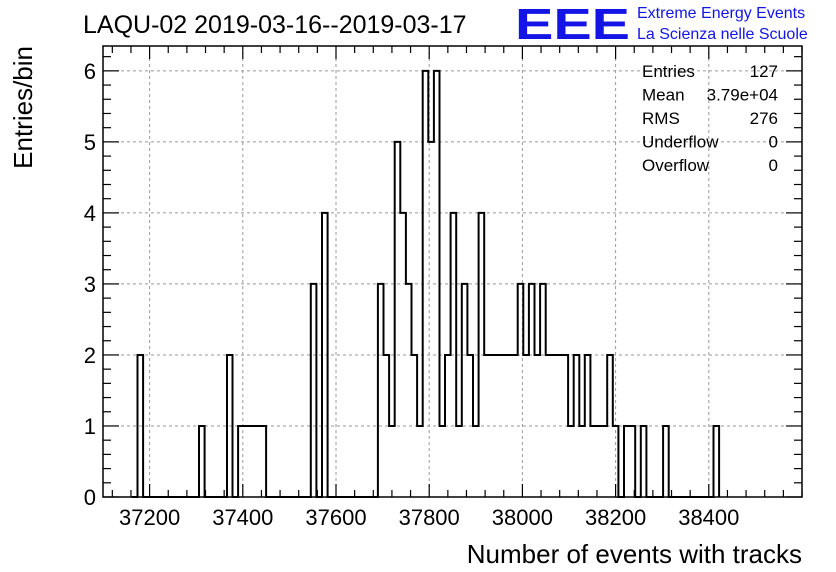 This screenshot has height=572, width=836. What do you see at coordinates (680, 142) in the screenshot?
I see `stat-label: Underflow` at bounding box center [680, 142].